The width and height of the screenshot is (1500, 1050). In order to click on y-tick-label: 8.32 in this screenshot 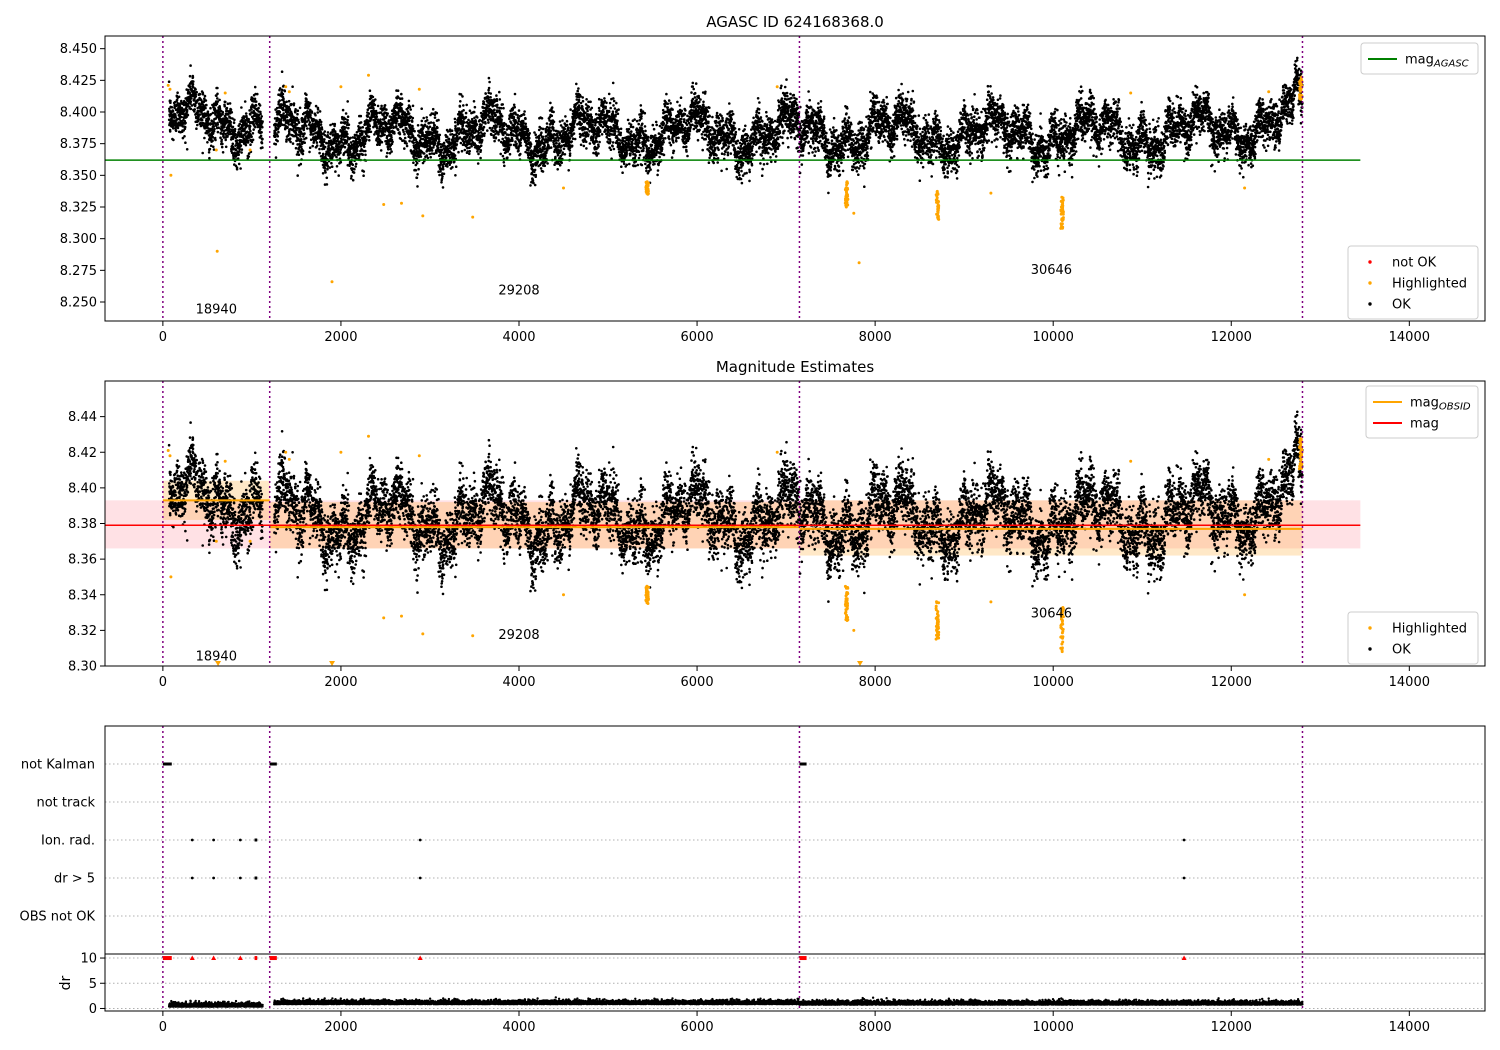, I will do `click(82, 631)`.